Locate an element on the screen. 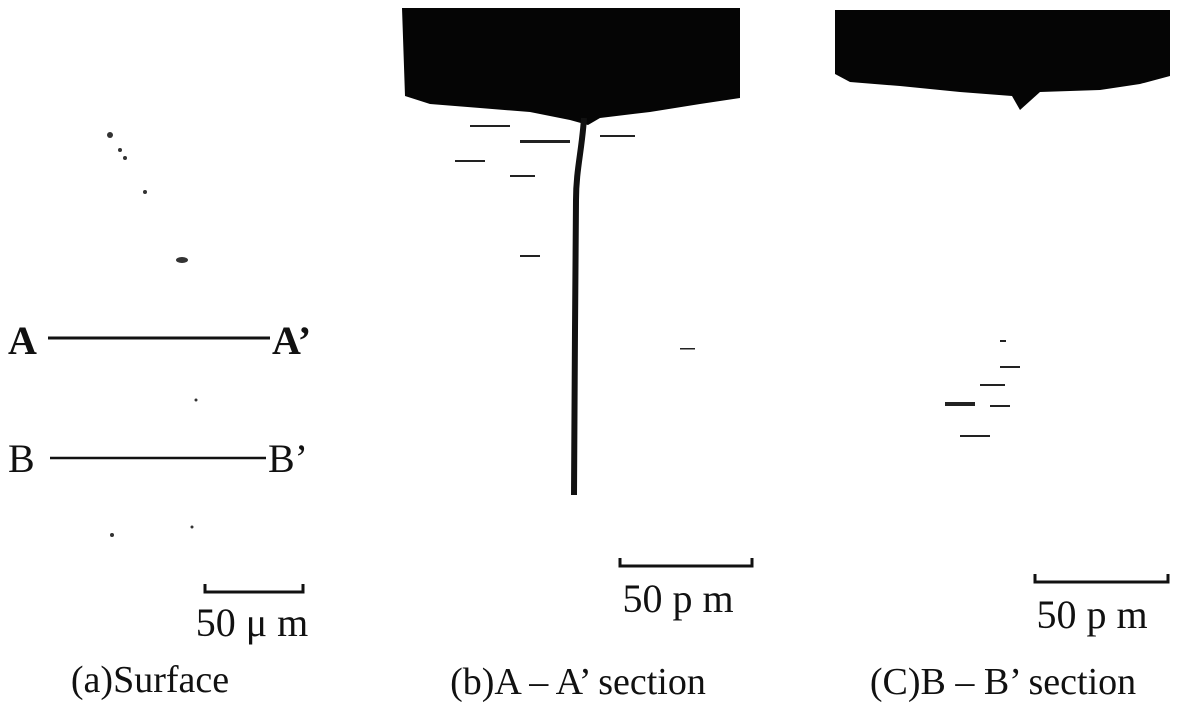 This screenshot has width=1181, height=710. line-start-label: A is located at coordinates (22, 340).